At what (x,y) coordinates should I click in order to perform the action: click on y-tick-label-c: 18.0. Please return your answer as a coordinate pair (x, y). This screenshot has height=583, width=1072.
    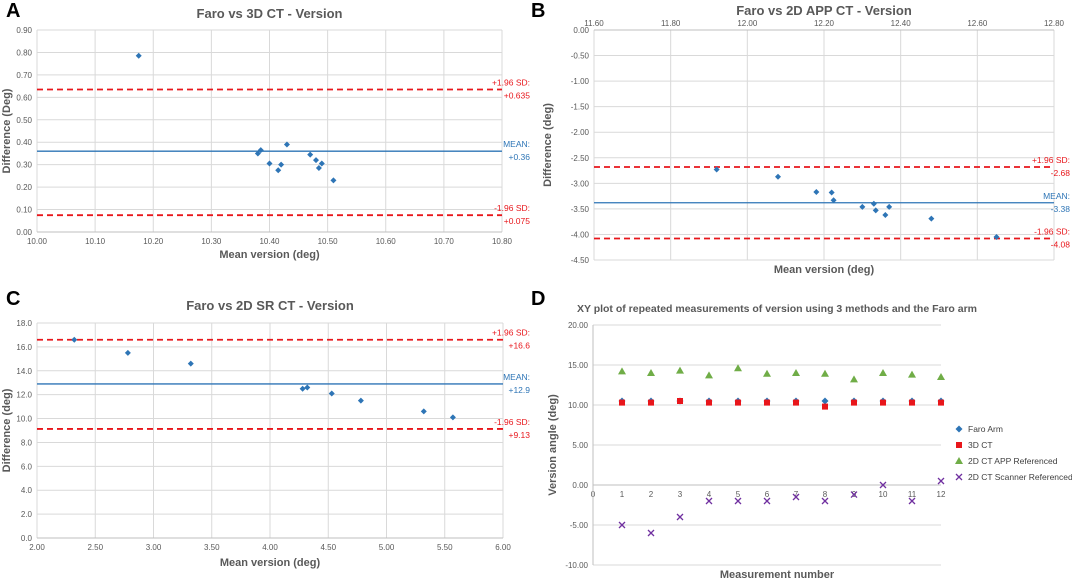
    Looking at the image, I should click on (24, 323).